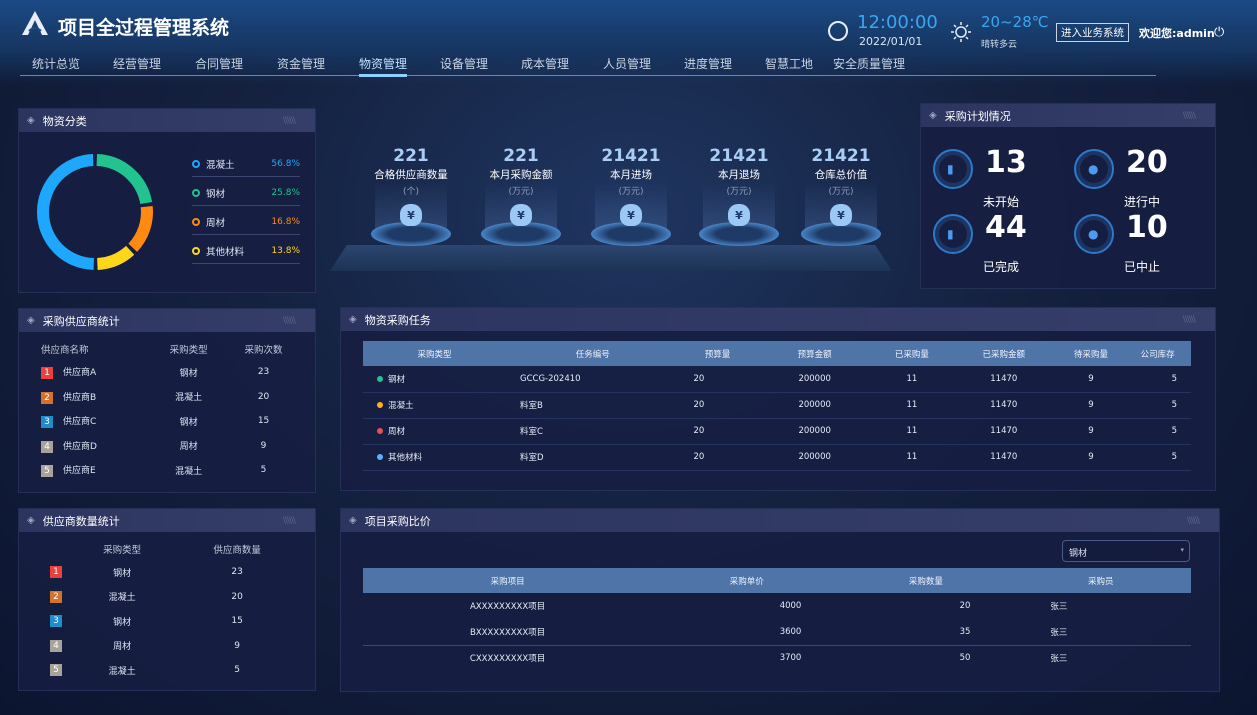  I want to click on legend-item: 周材 16.8%, so click(246, 222).